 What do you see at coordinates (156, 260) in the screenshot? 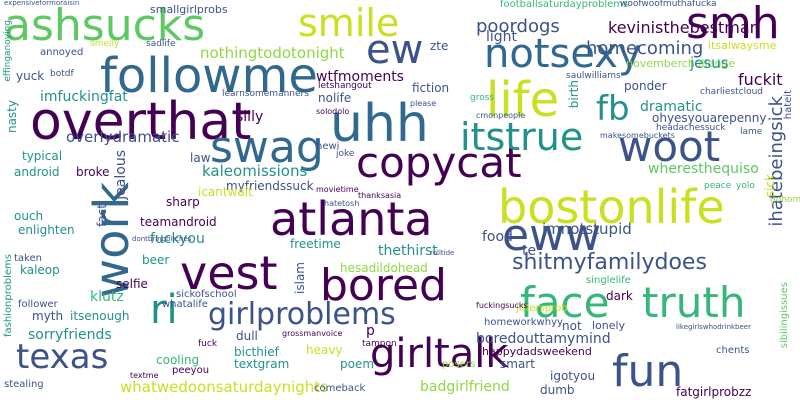
I see `word: beer` at bounding box center [156, 260].